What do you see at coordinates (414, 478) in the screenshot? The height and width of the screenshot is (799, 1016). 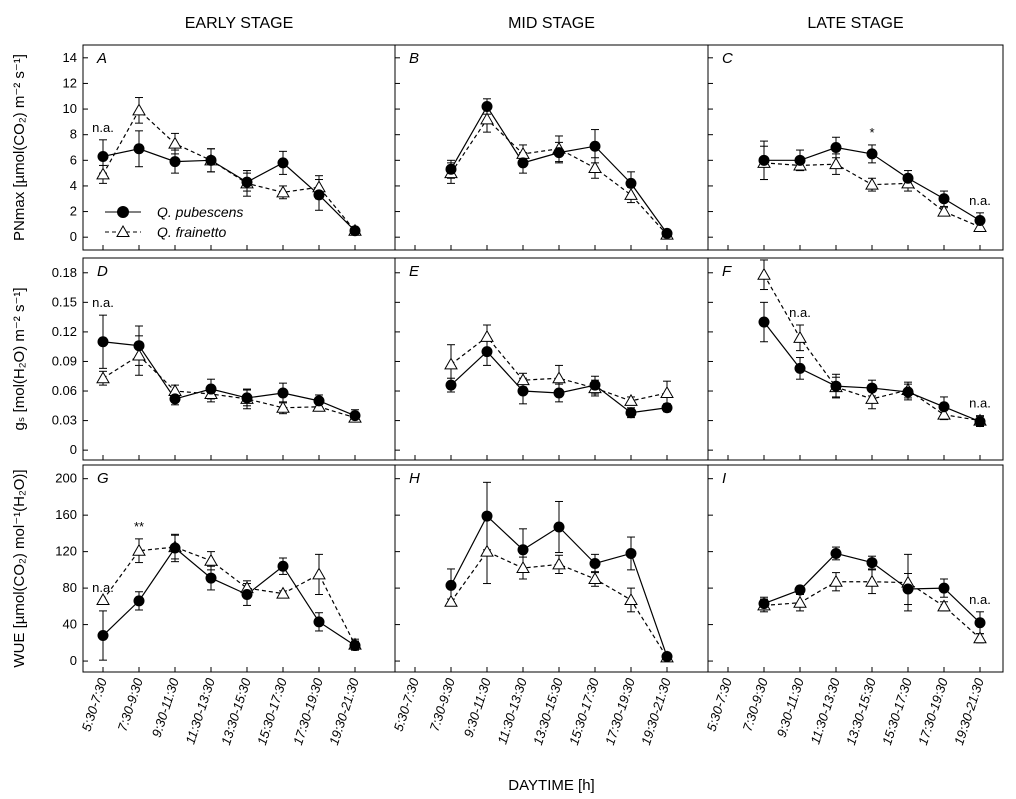 I see `panel-letter: H` at bounding box center [414, 478].